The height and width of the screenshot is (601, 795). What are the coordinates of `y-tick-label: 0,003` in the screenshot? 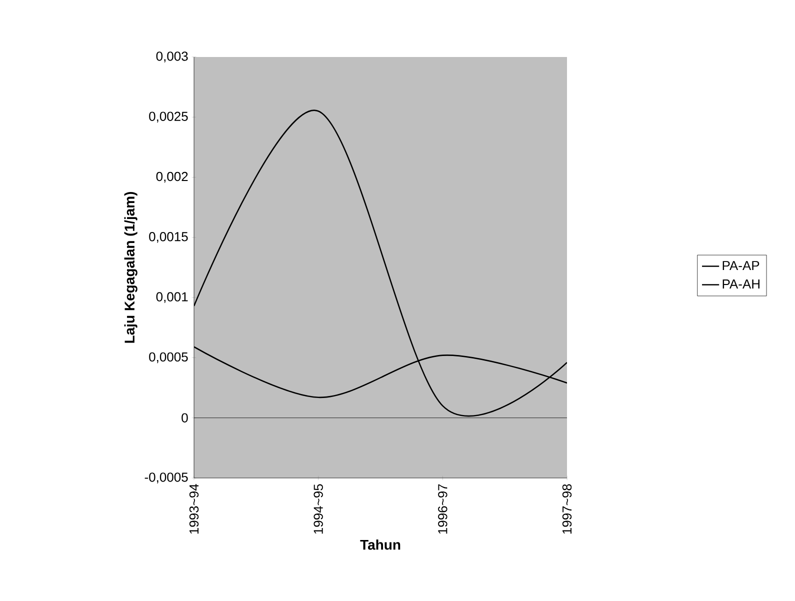 It's located at (172, 57).